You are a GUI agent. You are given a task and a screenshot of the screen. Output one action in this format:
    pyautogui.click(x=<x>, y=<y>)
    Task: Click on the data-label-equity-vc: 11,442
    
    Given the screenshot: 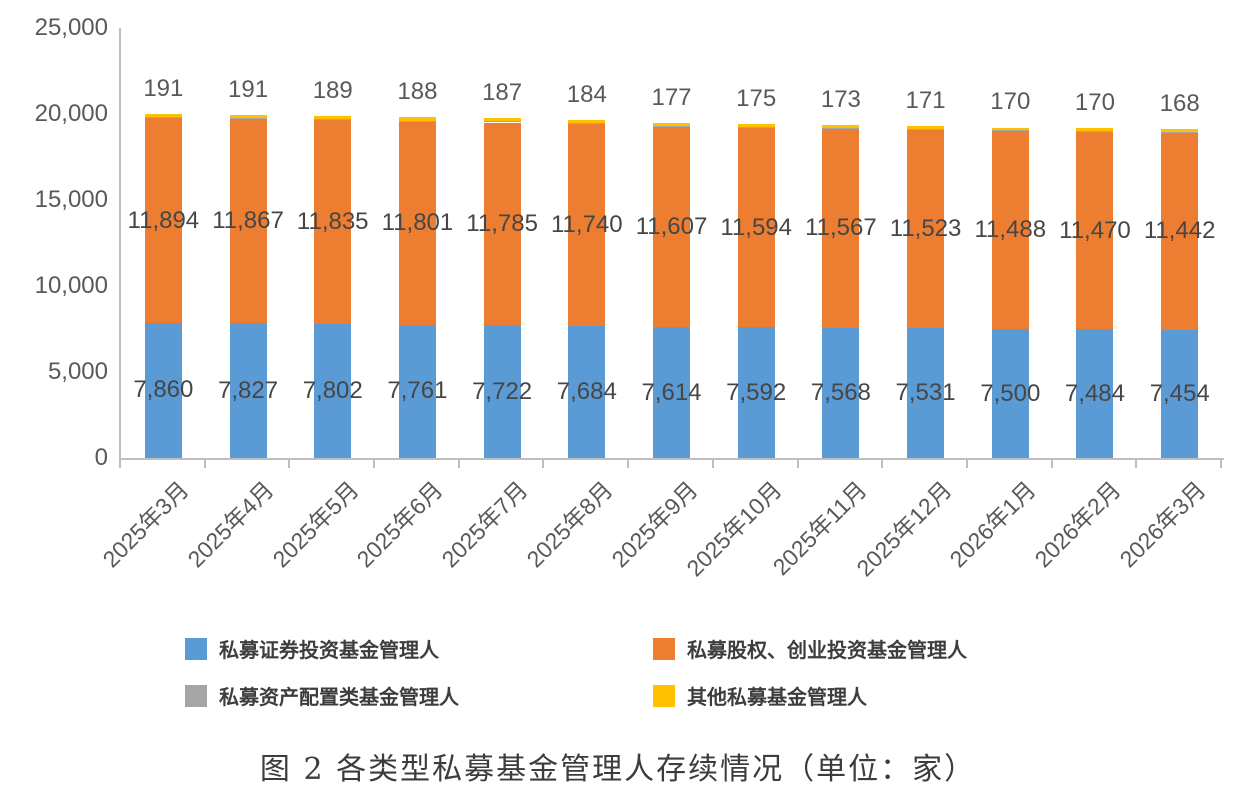 What is the action you would take?
    pyautogui.click(x=1179, y=231)
    